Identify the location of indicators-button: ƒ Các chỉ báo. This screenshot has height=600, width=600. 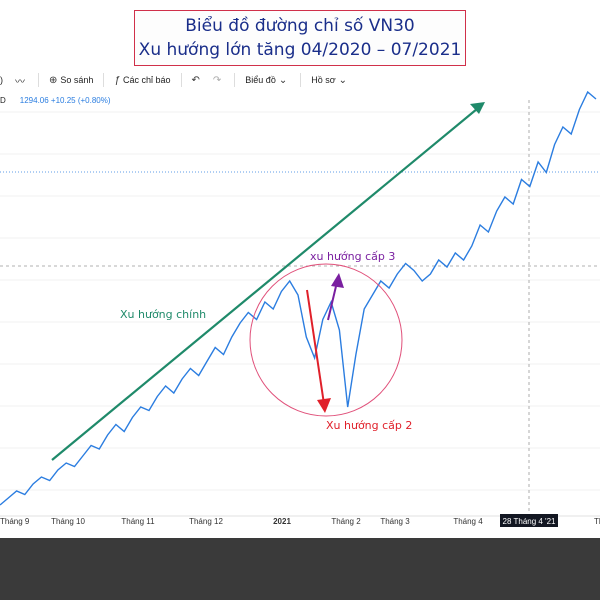
(142, 80).